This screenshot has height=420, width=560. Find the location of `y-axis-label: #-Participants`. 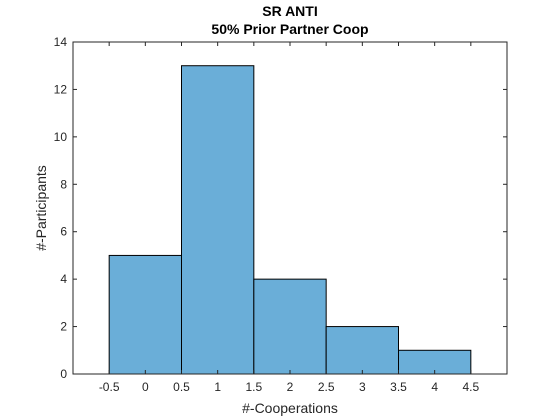

y-axis-label: #-Participants is located at coordinates (41, 208).